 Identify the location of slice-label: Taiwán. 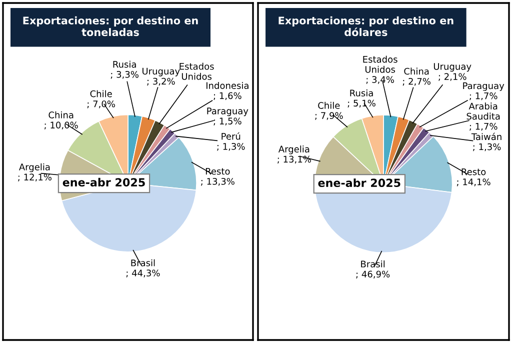
(486, 136).